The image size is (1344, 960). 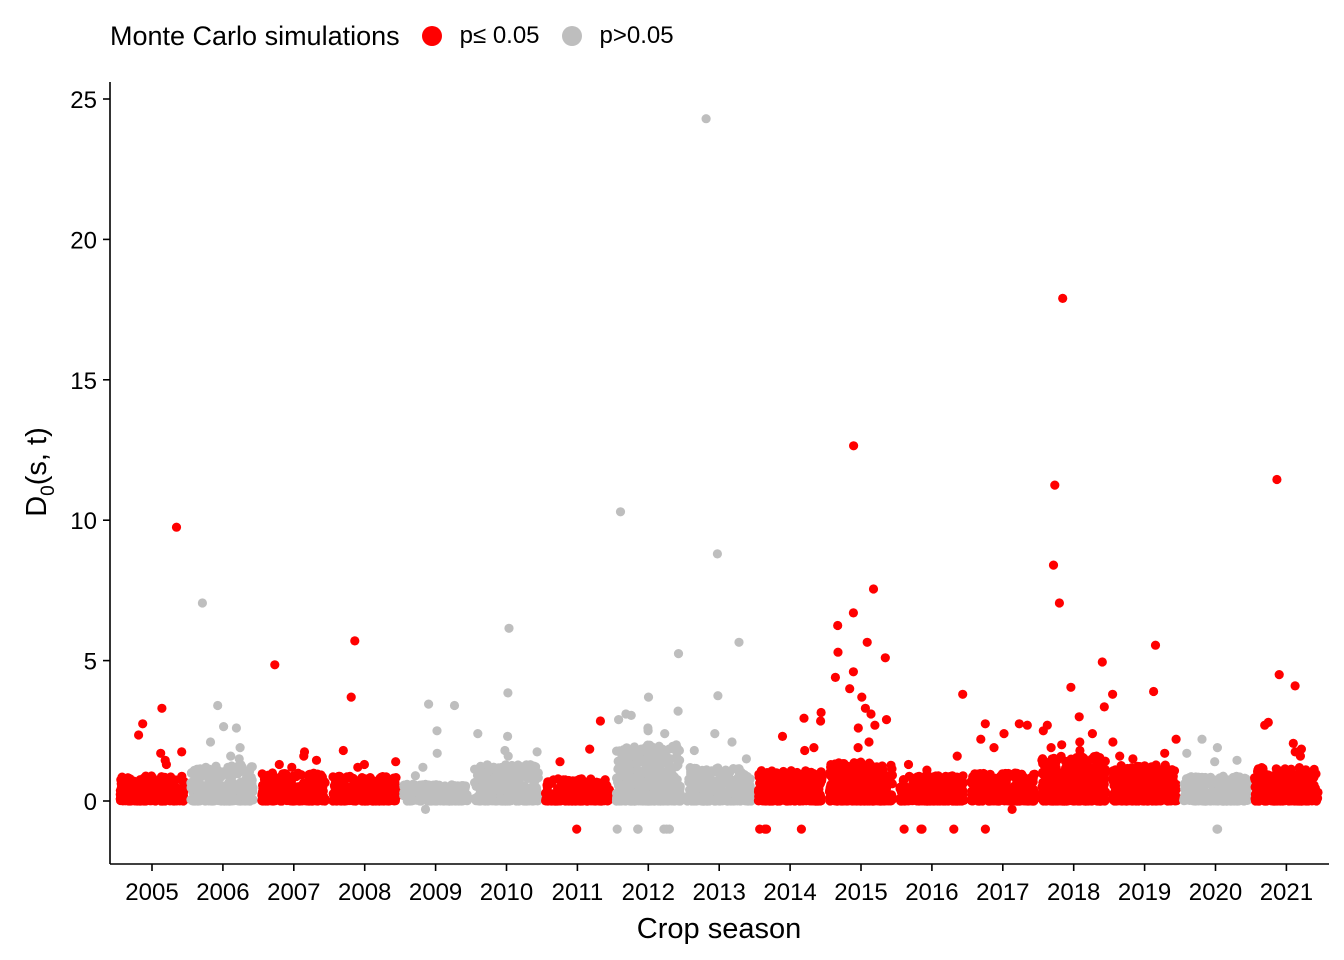 I want to click on season-points-2018, so click(x=1074, y=549).